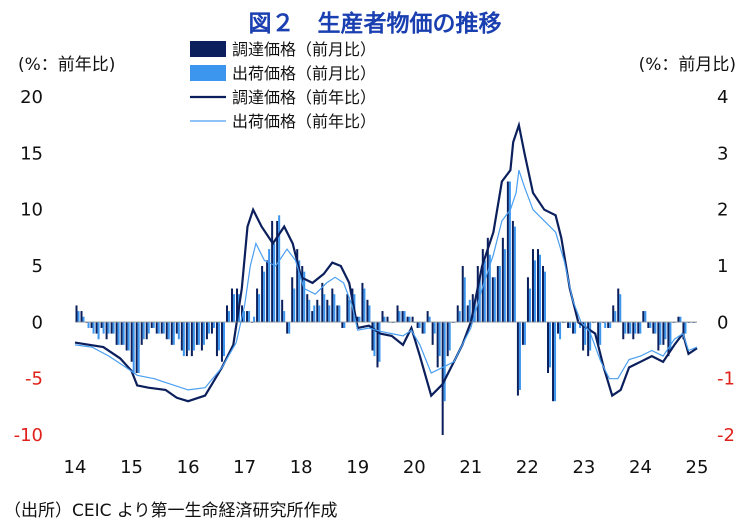 This screenshot has height=522, width=750. I want to click on x-tick-label: 24, so click(640, 467).